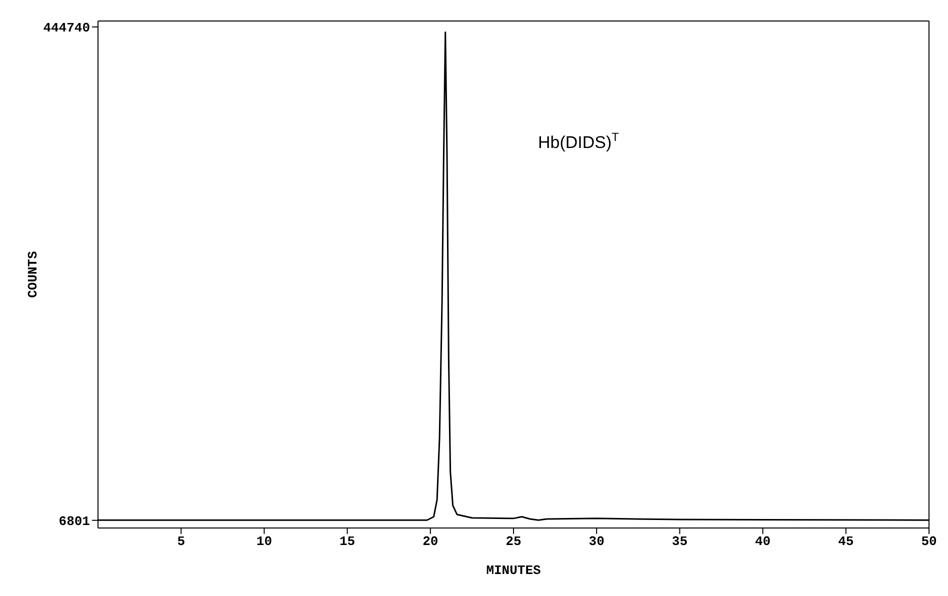 The height and width of the screenshot is (596, 948). What do you see at coordinates (74, 521) in the screenshot?
I see `y-tick-label: 6801` at bounding box center [74, 521].